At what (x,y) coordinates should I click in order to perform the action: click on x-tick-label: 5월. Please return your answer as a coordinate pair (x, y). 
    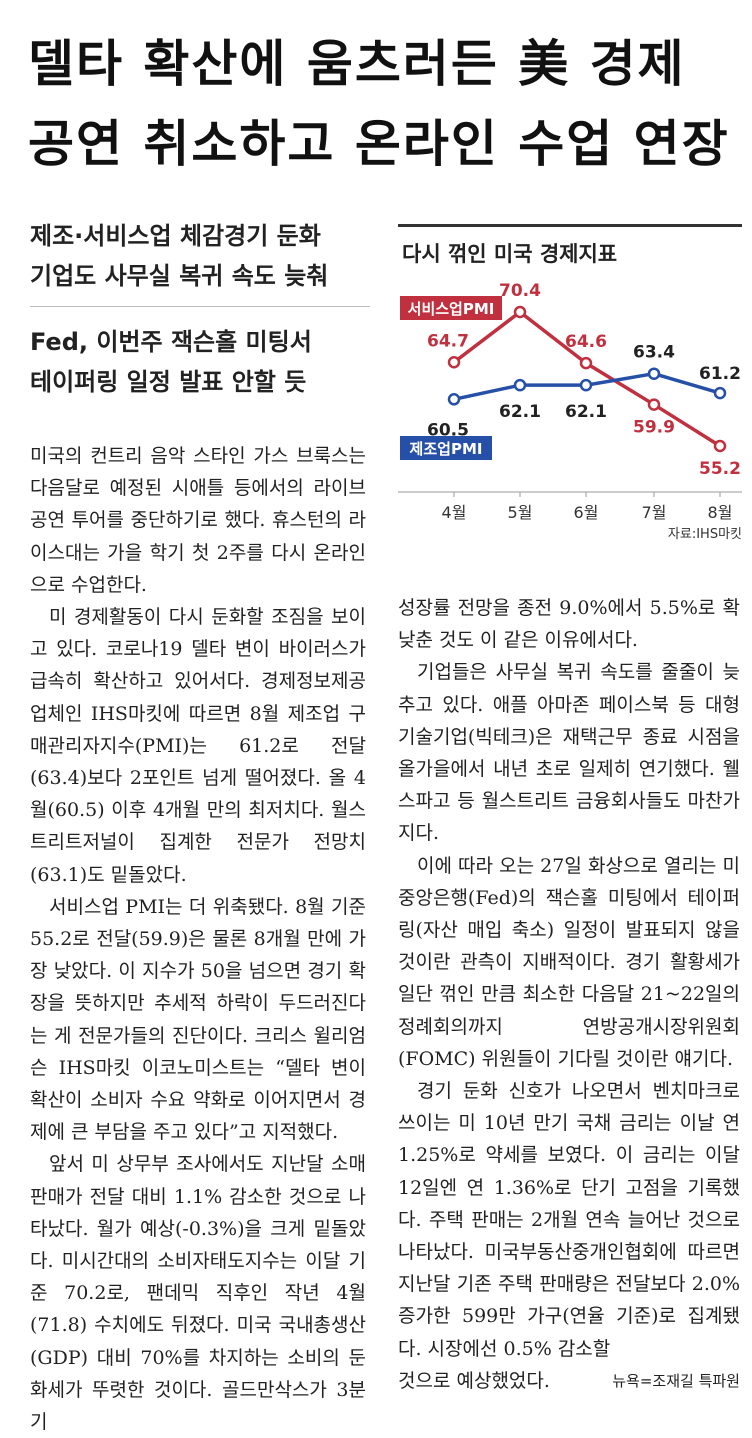
    Looking at the image, I should click on (520, 512).